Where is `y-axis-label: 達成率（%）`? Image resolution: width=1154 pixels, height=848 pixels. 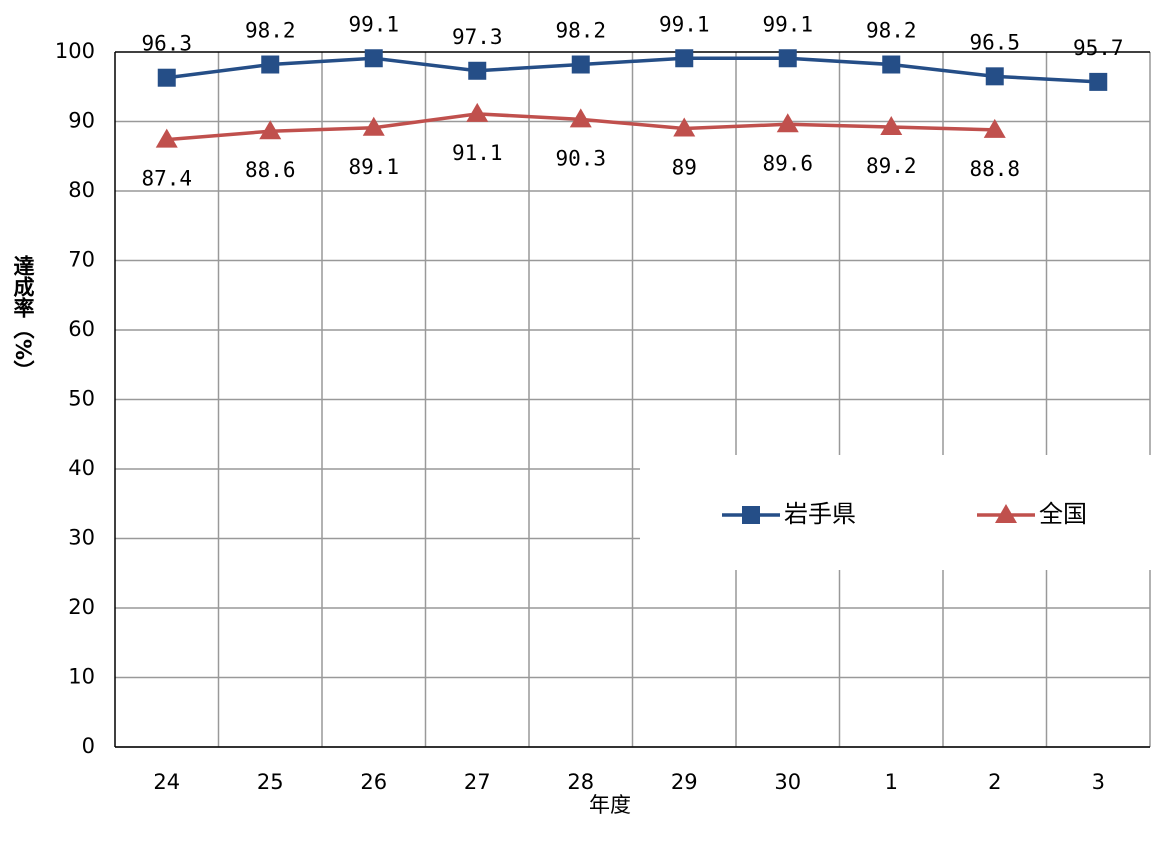
y-axis-label: 達成率（%） is located at coordinates (23, 317).